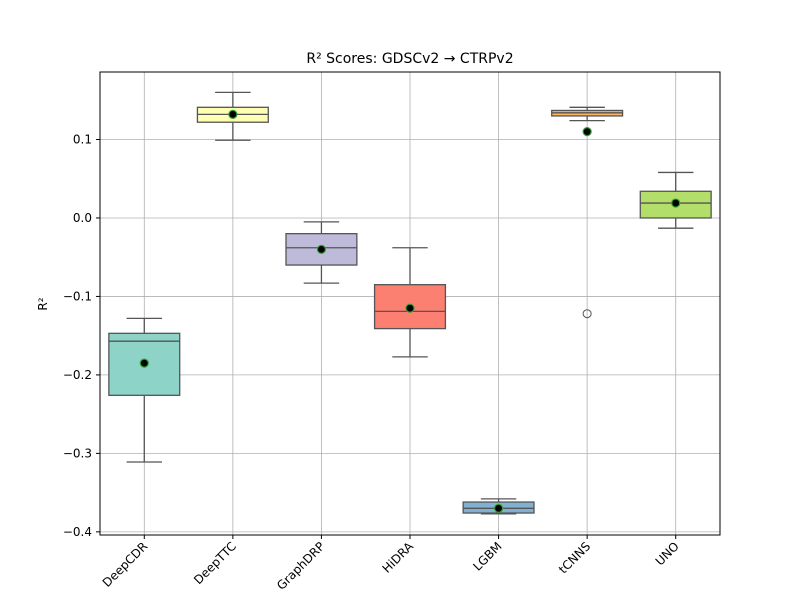  Describe the element at coordinates (144, 390) in the screenshot. I see `box-group-deepcdr` at that location.